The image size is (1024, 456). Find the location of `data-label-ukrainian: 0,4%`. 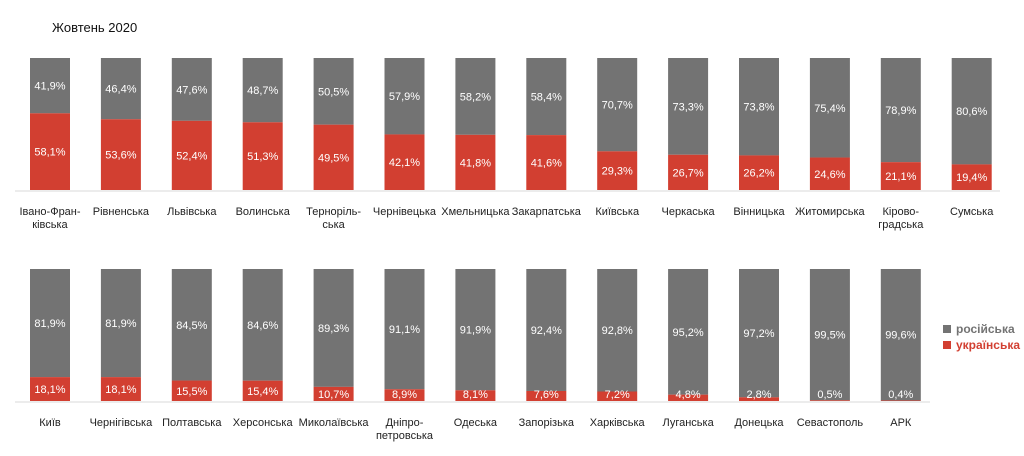

data-label-ukrainian: 0,4% is located at coordinates (900, 395).